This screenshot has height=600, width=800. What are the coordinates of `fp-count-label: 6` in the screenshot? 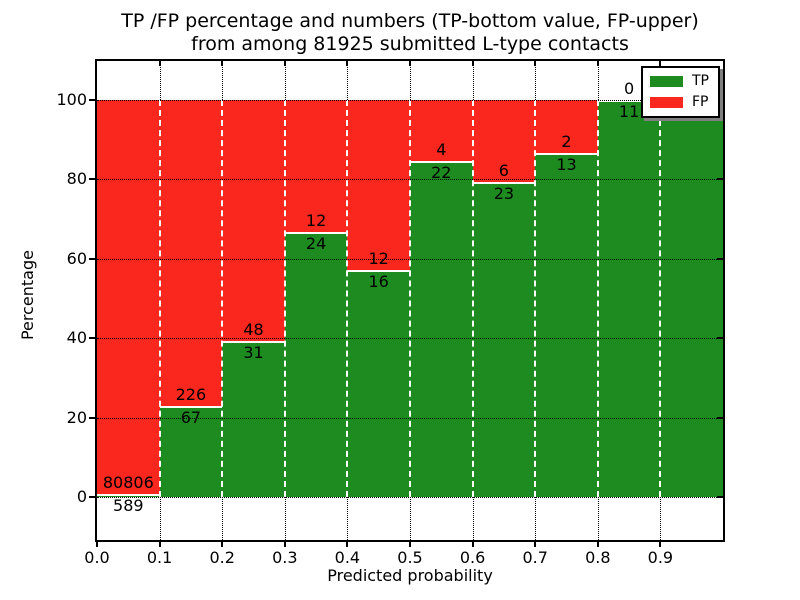 It's located at (503, 171).